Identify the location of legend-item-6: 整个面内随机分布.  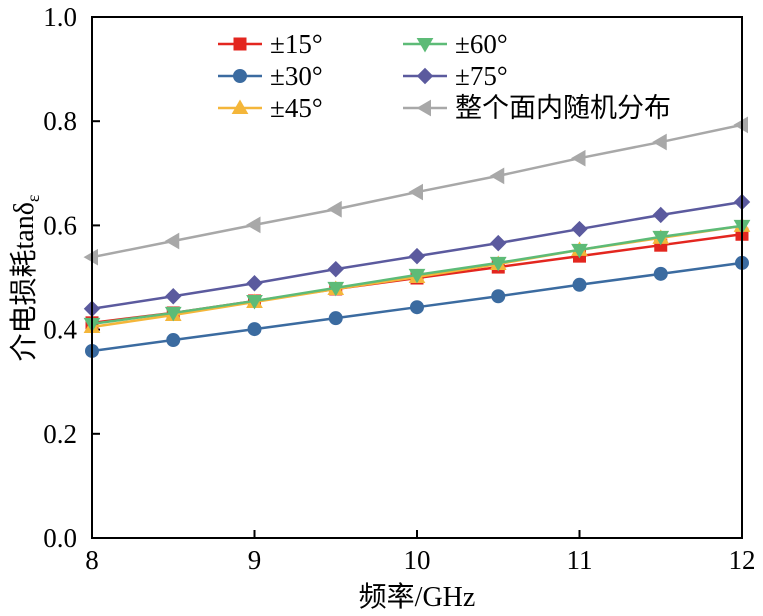
(537, 108).